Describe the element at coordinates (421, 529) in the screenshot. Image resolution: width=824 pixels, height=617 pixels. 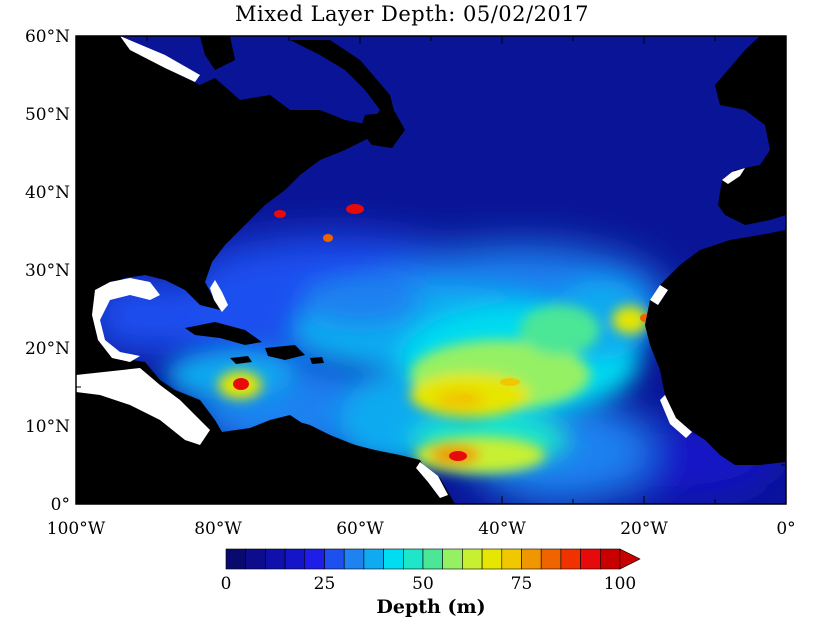
I see `longitude-labels: 100°W 80°W 60°W 40°W 20°W 0°` at that location.